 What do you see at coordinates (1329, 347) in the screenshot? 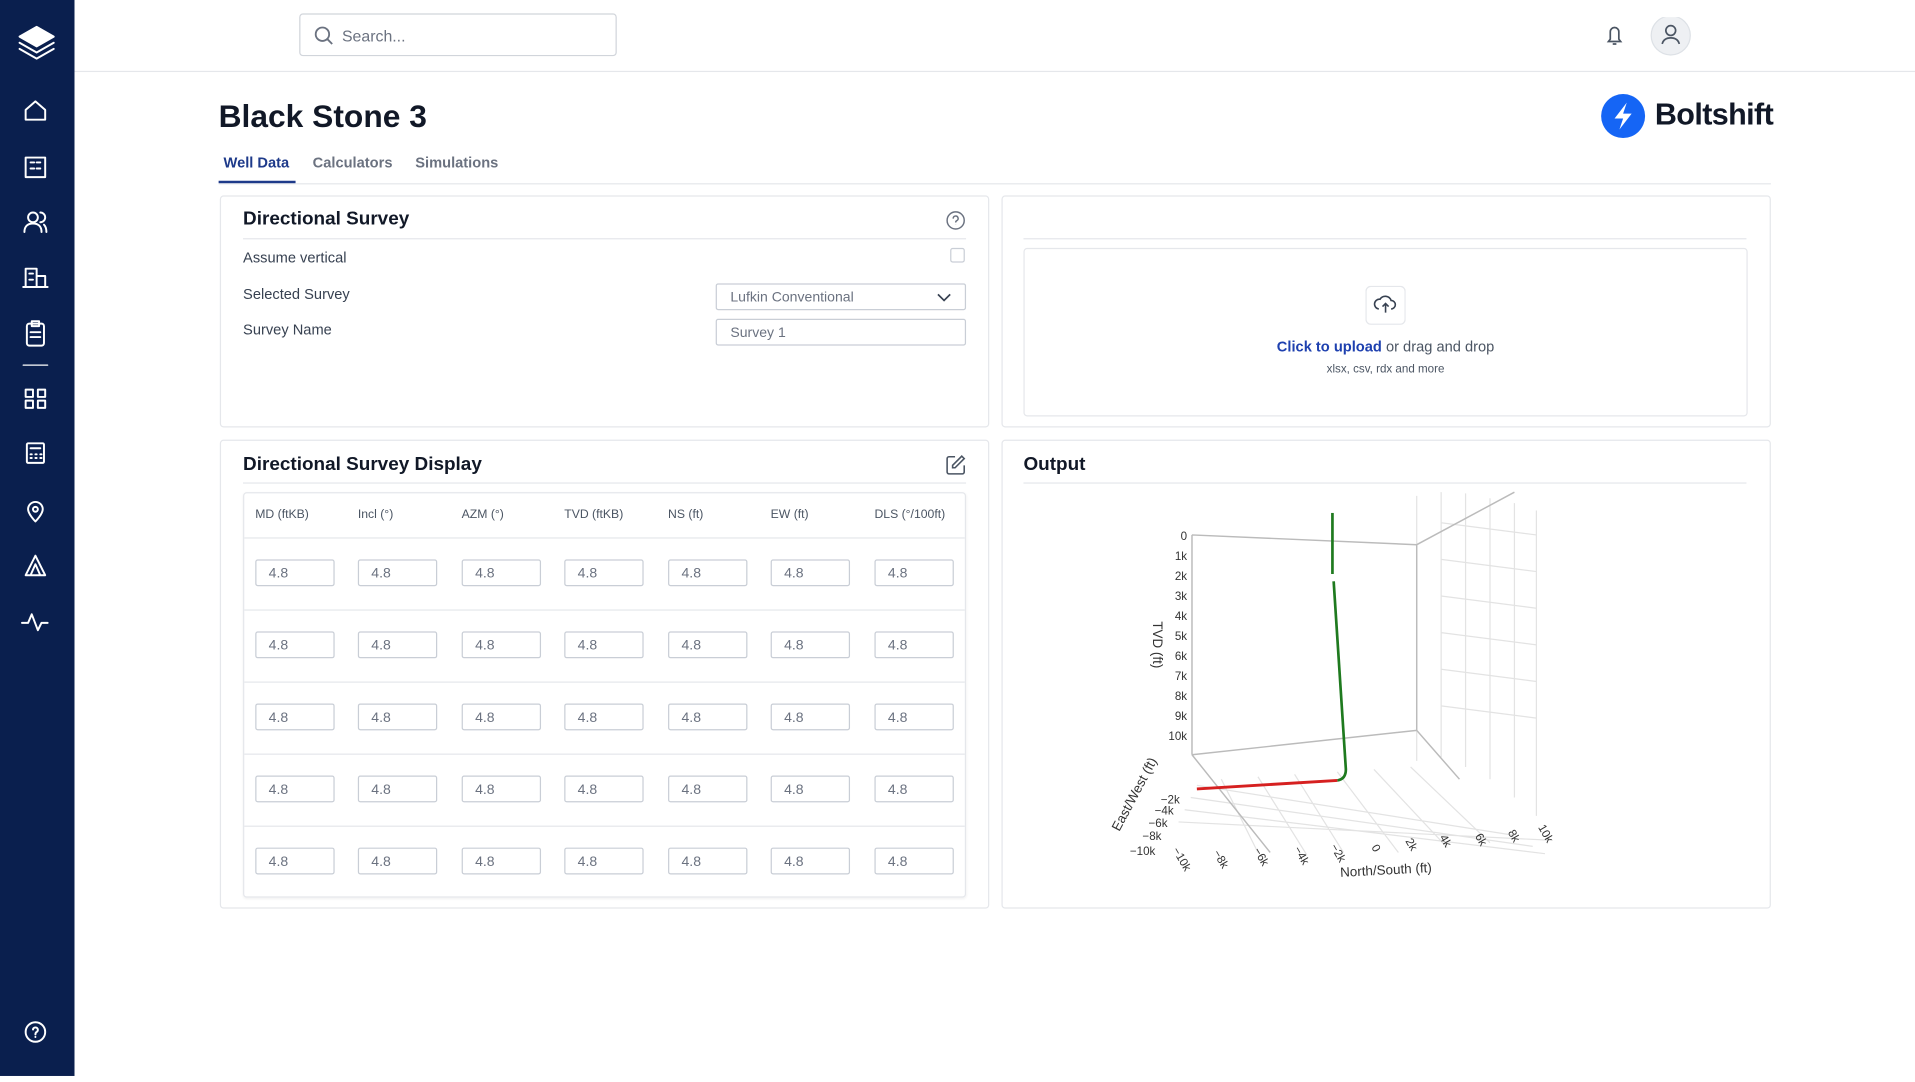
I see `upload-link: Click to upload` at bounding box center [1329, 347].